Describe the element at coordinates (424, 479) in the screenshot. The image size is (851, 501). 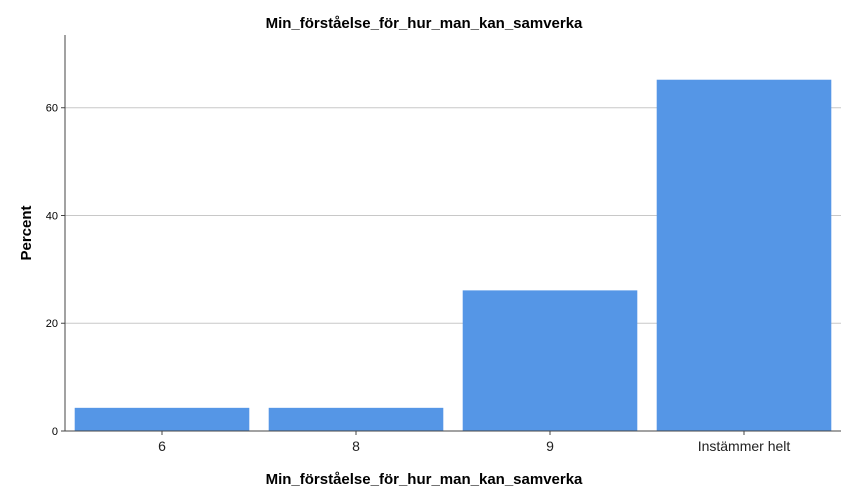
I see `x-axis-title: Min_förståelse_för_hur_man_kan_samverka` at that location.